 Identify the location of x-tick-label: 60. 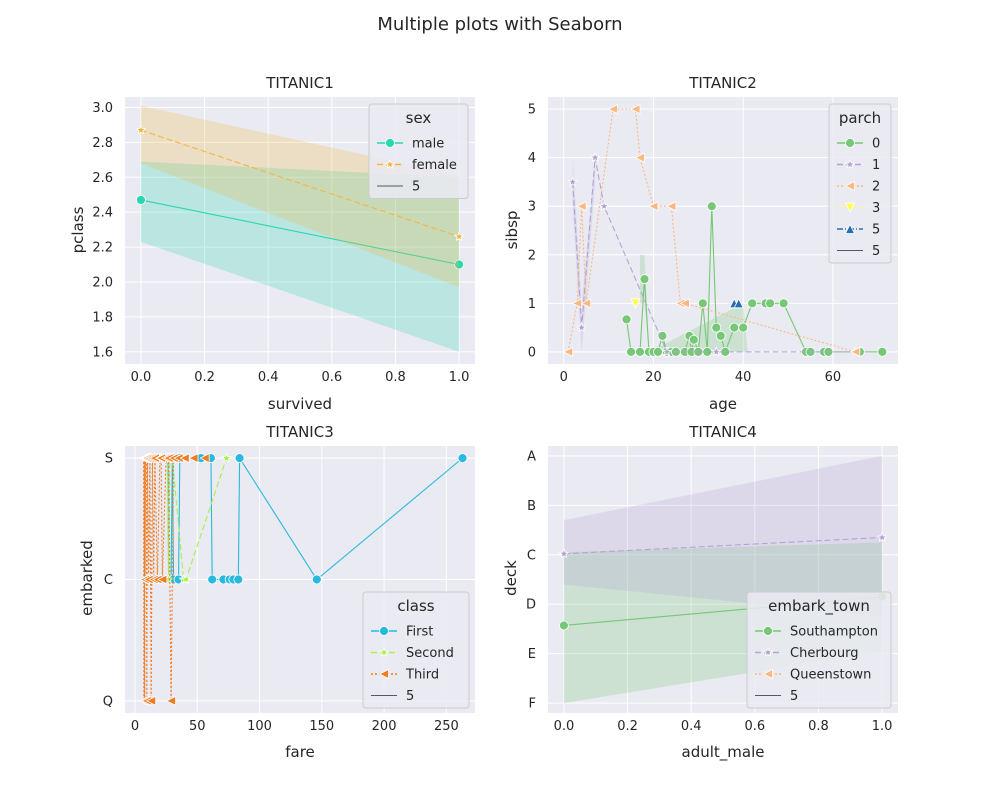
(833, 377).